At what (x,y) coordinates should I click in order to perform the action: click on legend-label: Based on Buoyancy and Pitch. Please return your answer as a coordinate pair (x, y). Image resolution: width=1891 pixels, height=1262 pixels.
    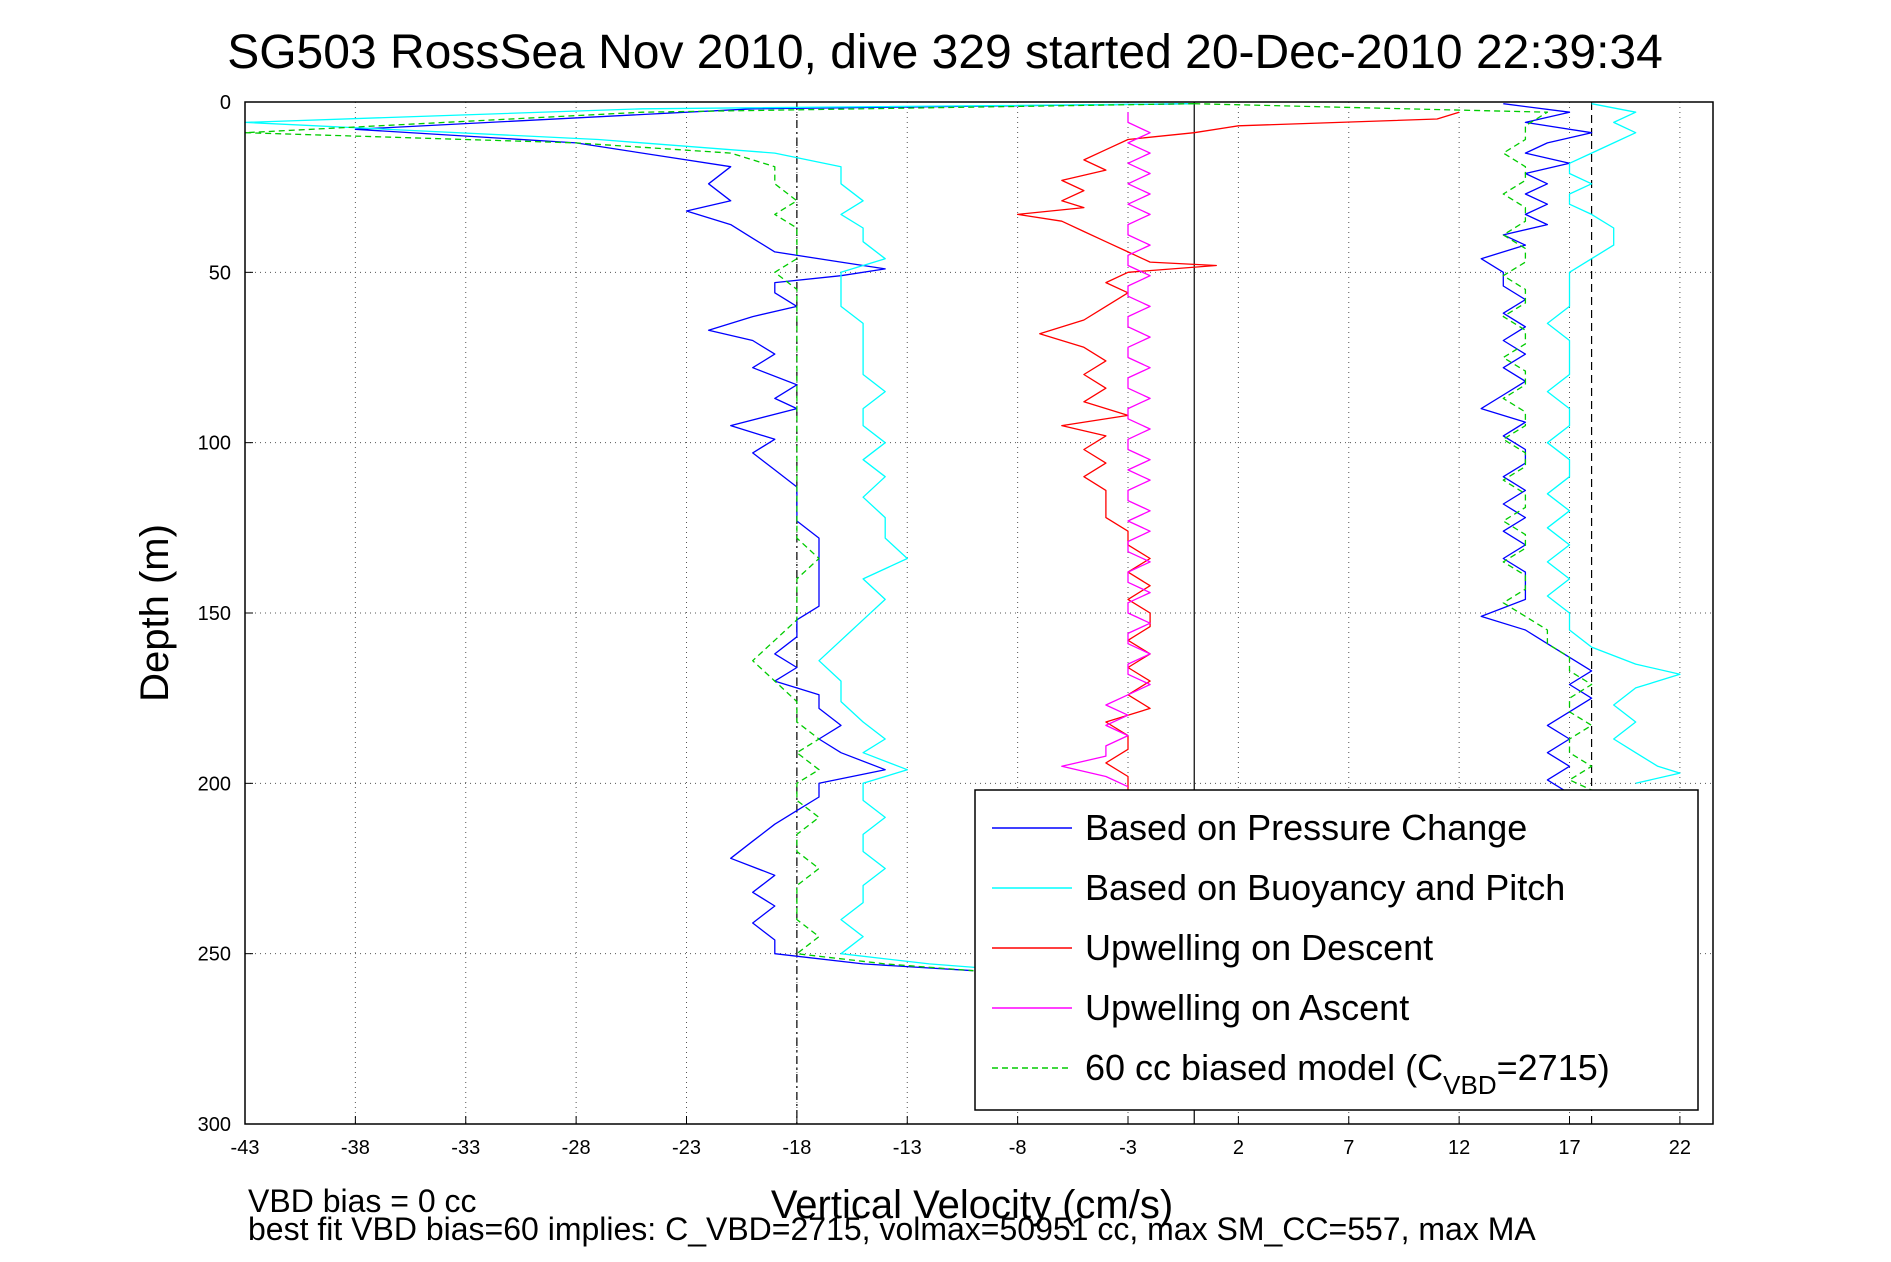
    Looking at the image, I should click on (1325, 887).